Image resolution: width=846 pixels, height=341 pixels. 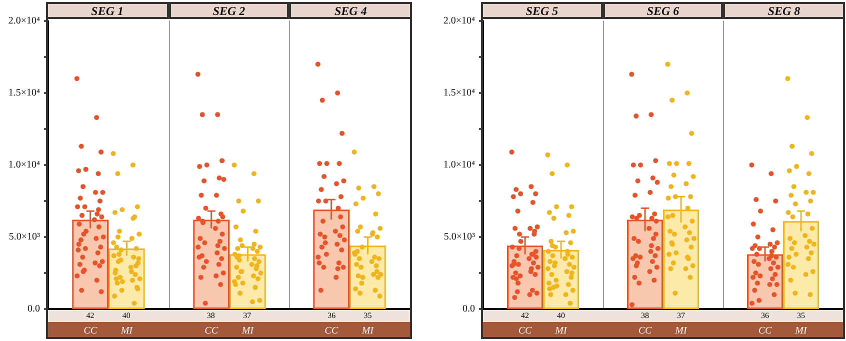 I want to click on chart-title: SEG 8, so click(x=784, y=10).